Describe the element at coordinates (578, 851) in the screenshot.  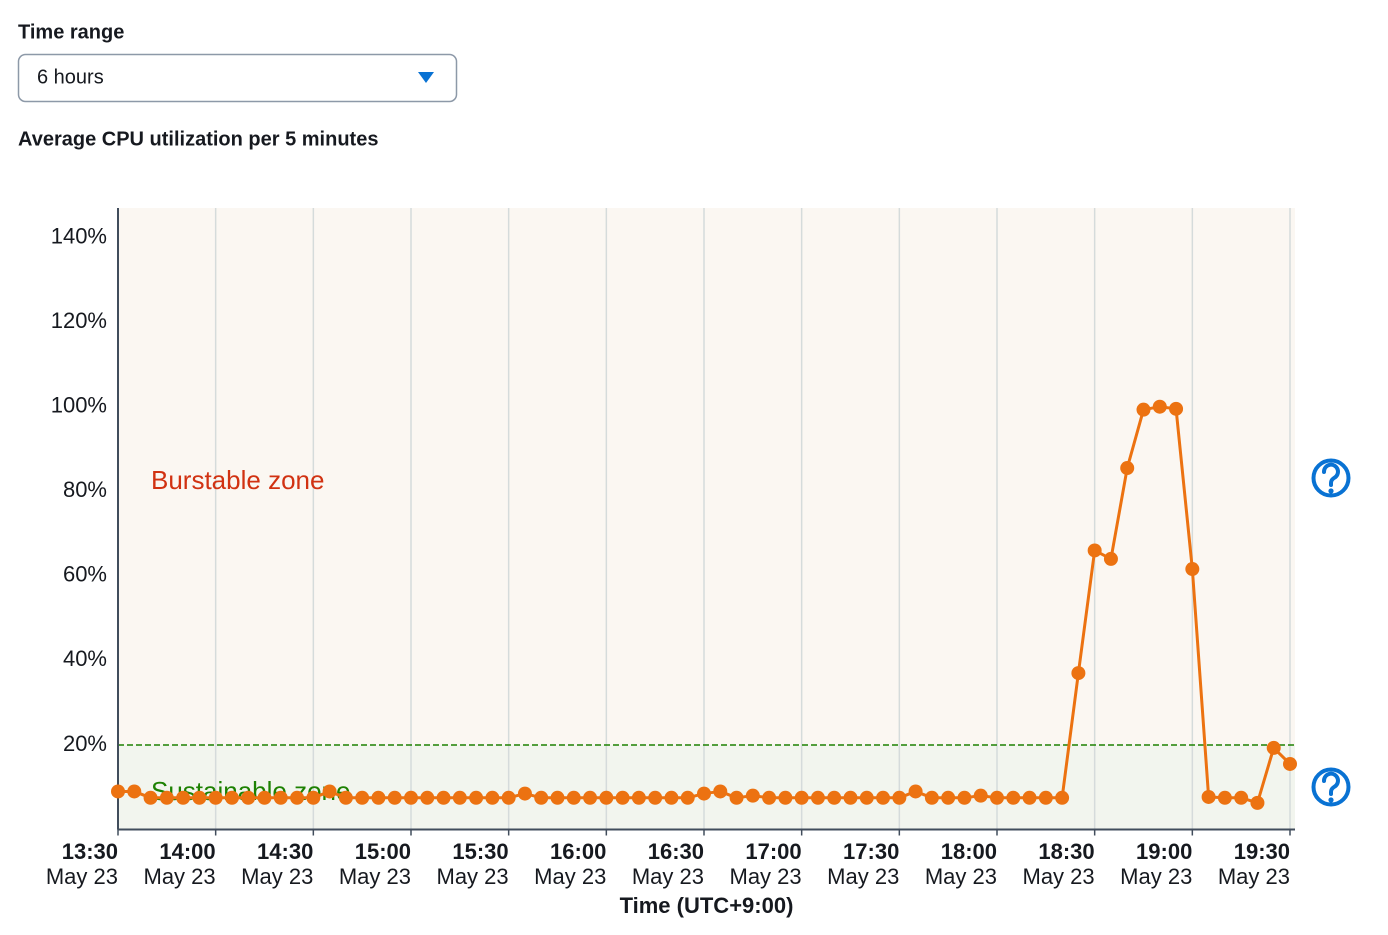
I see `x-tick-label: 16:00` at that location.